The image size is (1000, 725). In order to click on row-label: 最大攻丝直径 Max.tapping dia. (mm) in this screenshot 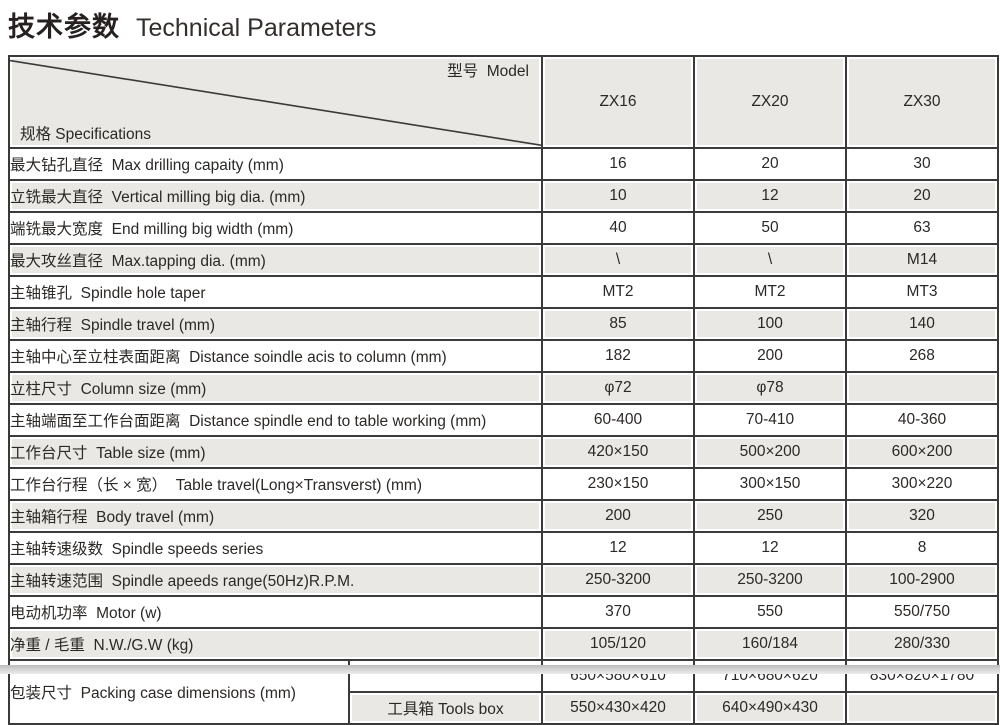, I will do `click(275, 260)`.